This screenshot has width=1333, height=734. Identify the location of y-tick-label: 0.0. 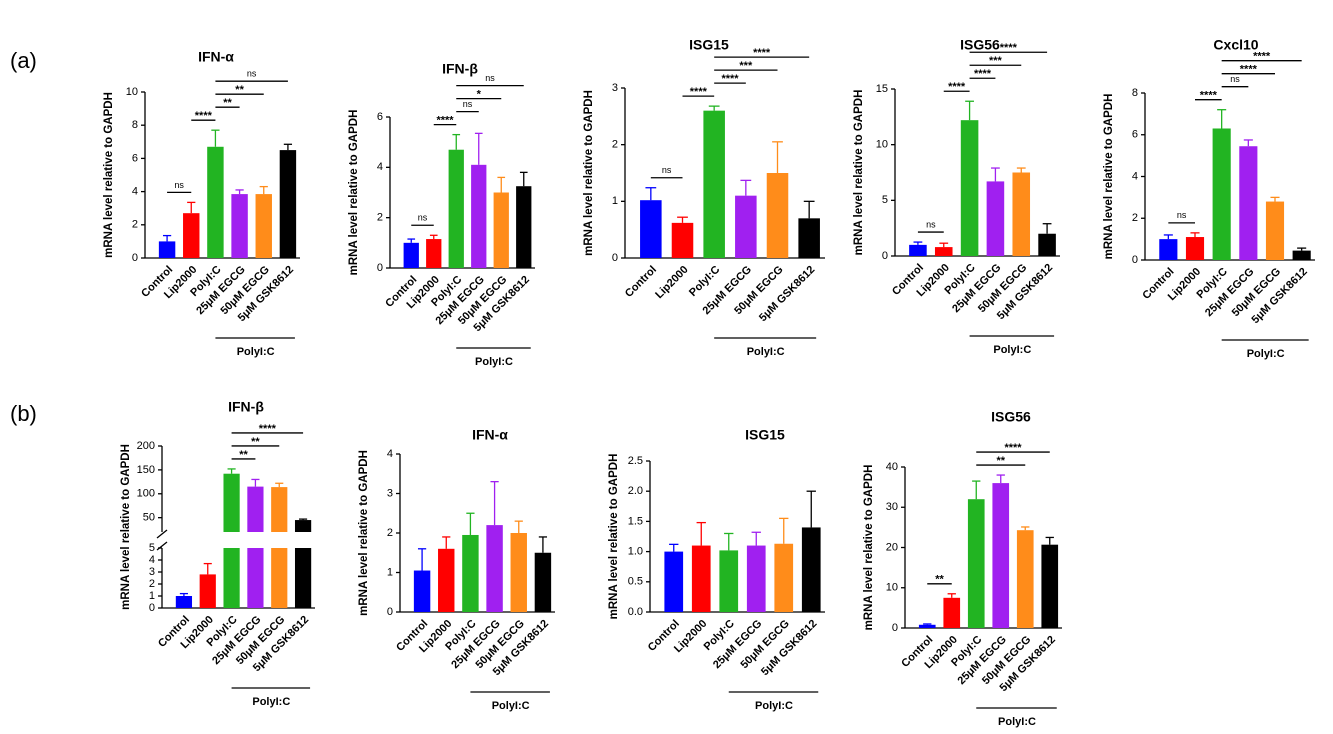
(635, 612).